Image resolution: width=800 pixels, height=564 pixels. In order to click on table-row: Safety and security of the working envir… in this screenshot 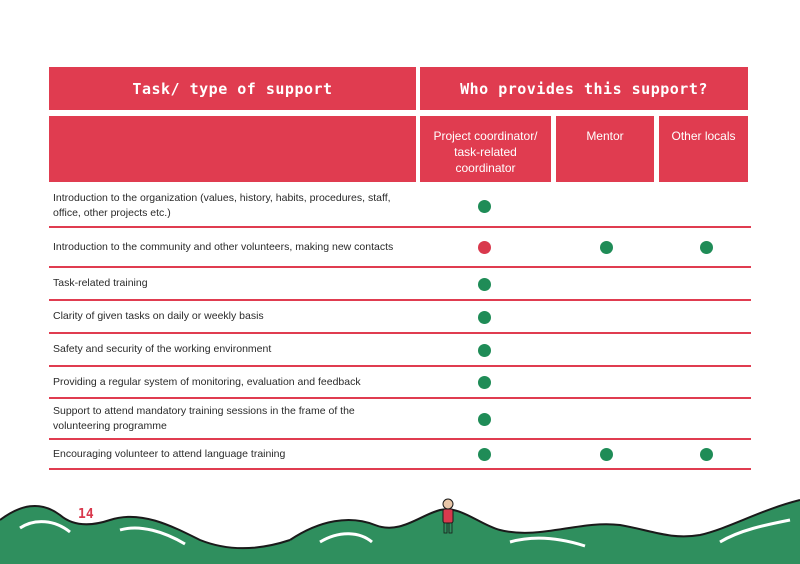, I will do `click(400, 350)`.